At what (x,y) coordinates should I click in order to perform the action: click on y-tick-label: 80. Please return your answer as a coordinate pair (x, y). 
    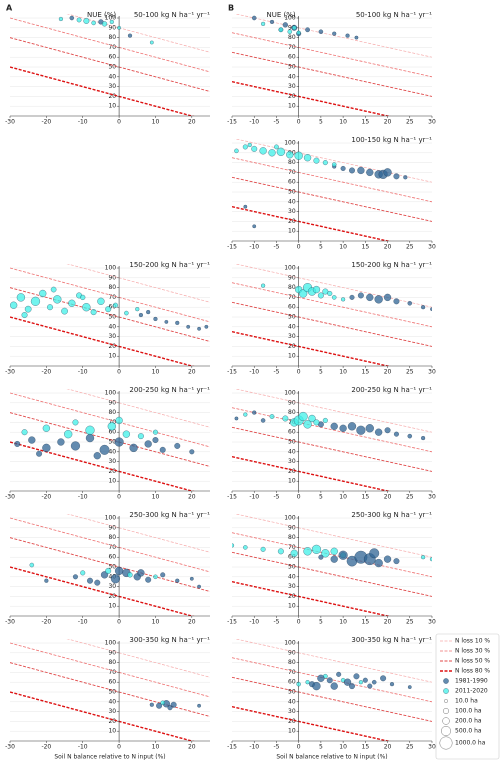
    Looking at the image, I should click on (112, 537).